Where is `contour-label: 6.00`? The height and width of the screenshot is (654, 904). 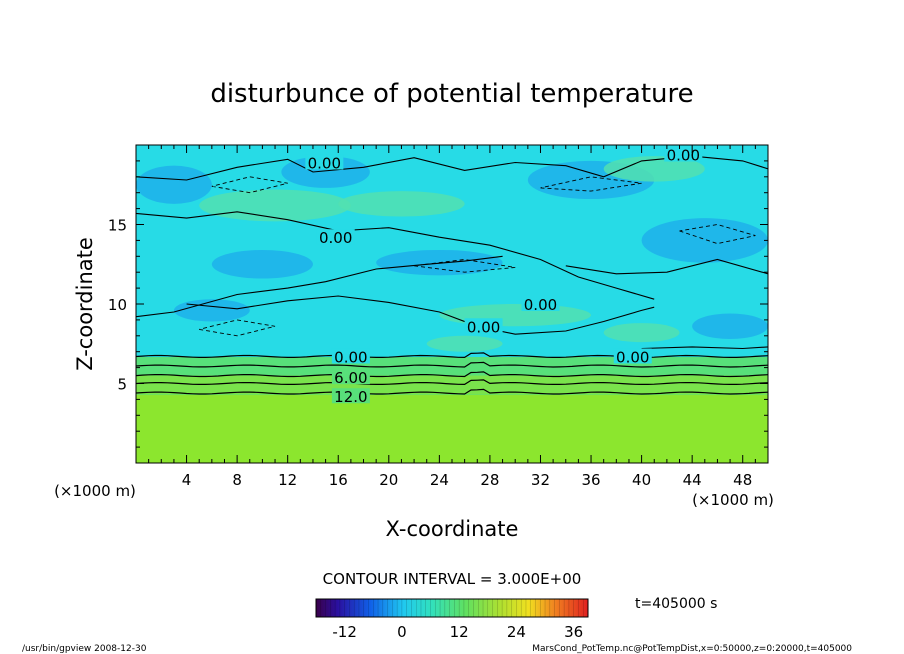
contour-label: 6.00 is located at coordinates (350, 378).